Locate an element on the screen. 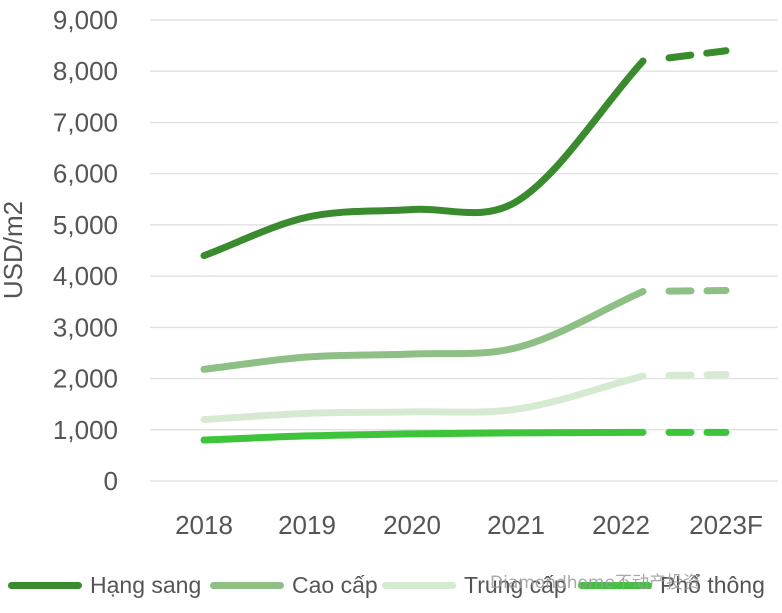 The height and width of the screenshot is (613, 782). y-tick-label: 4,000 is located at coordinates (85, 276).